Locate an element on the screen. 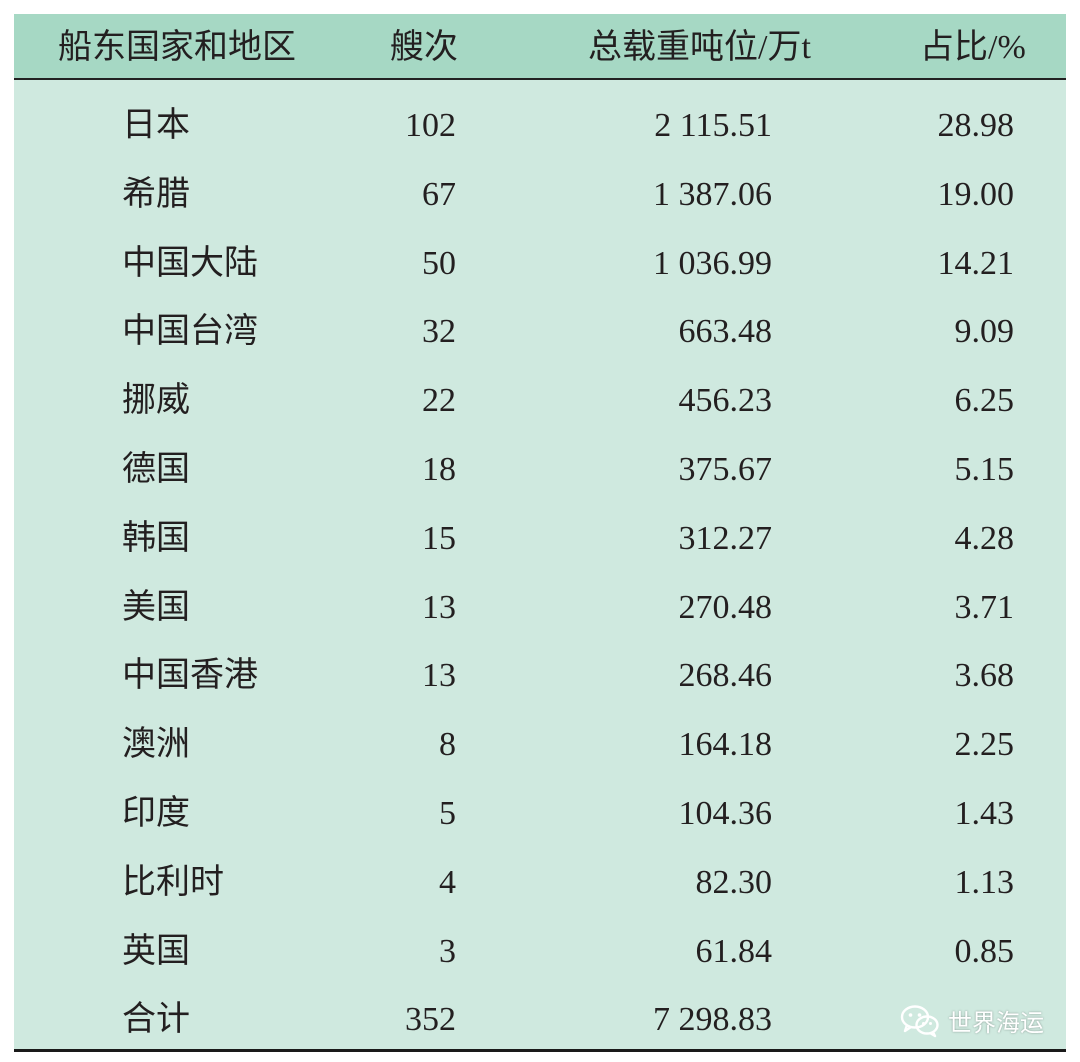 Image resolution: width=1080 pixels, height=1062 pixels. cell-share: 1.43 is located at coordinates (984, 813).